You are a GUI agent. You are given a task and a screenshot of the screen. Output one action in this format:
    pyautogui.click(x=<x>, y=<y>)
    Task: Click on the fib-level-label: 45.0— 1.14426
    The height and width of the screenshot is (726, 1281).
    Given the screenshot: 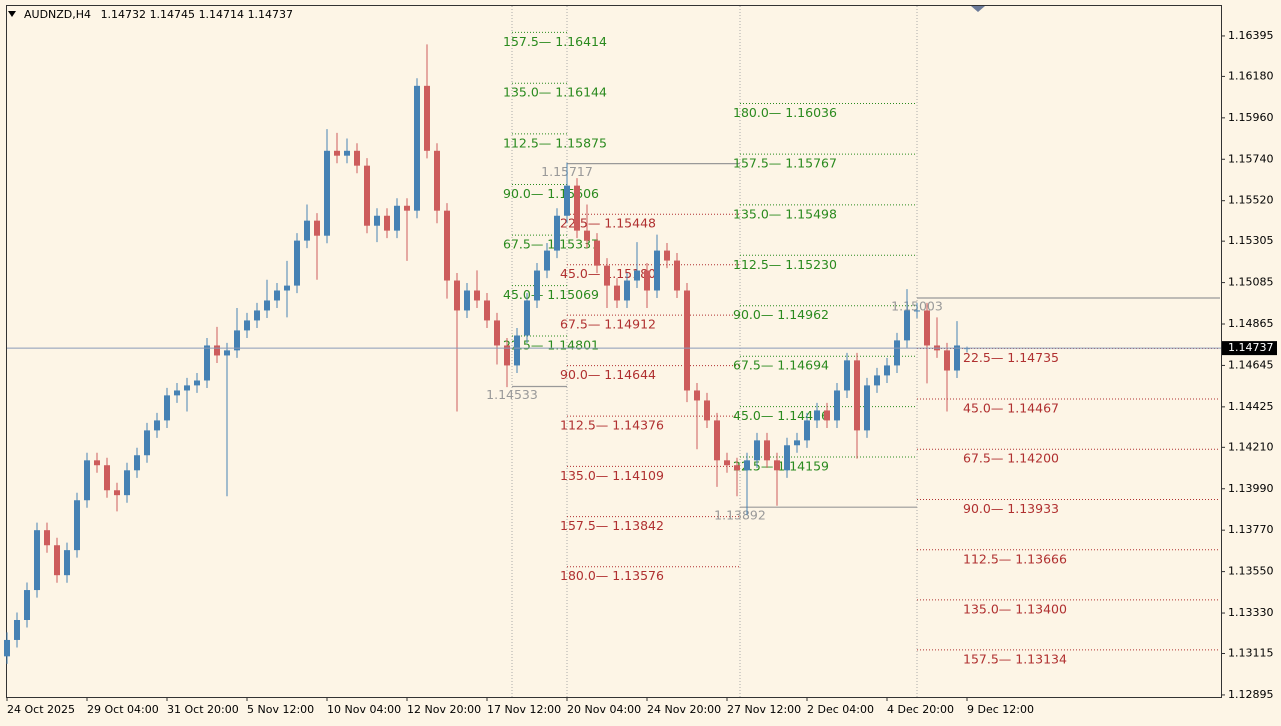 What is the action you would take?
    pyautogui.click(x=781, y=415)
    